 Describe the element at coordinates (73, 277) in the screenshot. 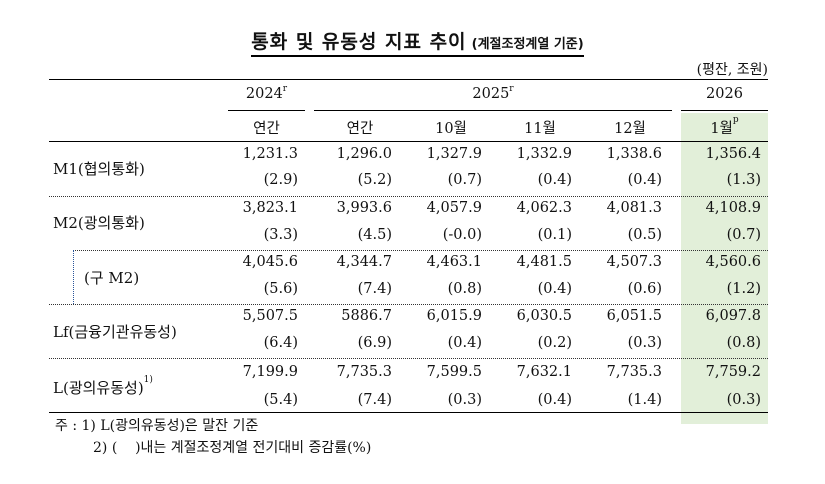

I see `sub-item-indent-border` at that location.